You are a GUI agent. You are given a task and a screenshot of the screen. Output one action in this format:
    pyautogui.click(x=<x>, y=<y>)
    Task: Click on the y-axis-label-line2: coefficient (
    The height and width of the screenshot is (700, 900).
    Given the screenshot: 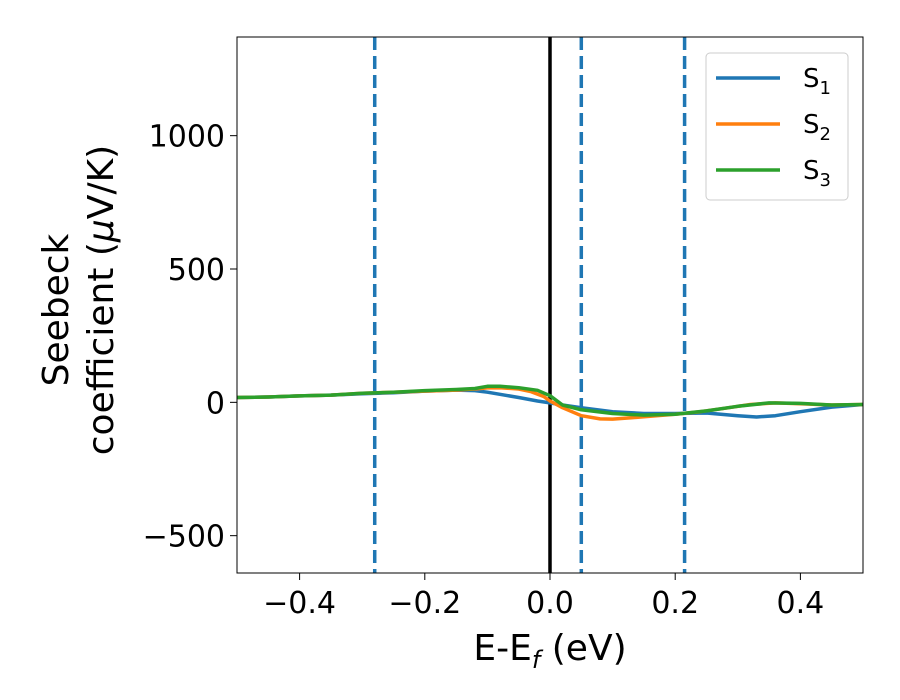 What is the action you would take?
    pyautogui.click(x=101, y=348)
    